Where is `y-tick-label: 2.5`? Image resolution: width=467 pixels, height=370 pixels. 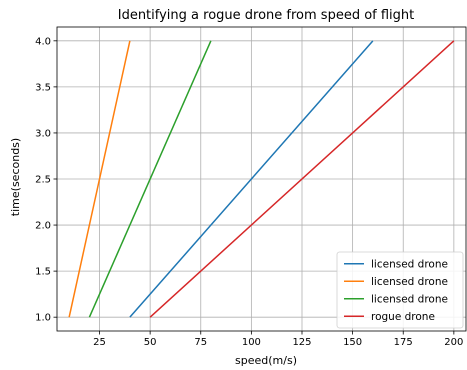
y-tick-label: 2.5 is located at coordinates (43, 180).